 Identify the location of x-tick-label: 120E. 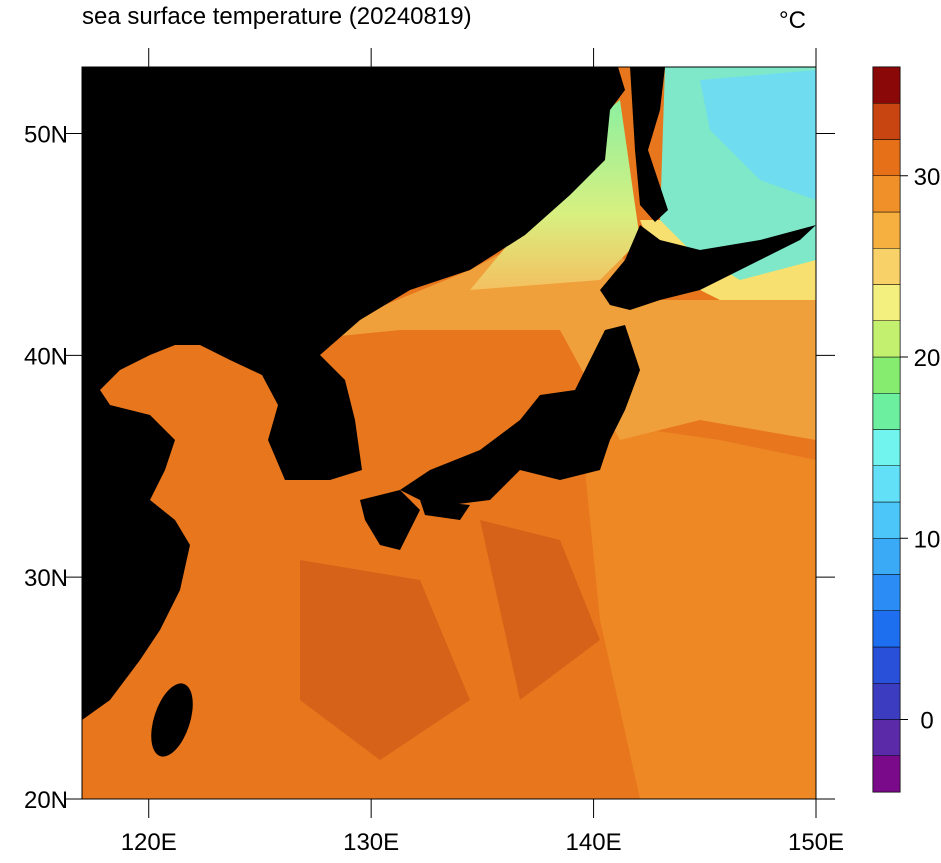
(149, 842).